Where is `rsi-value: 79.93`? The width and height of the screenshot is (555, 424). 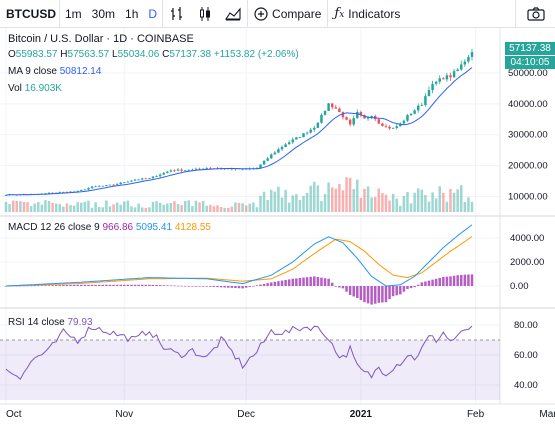 rsi-value: 79.93 is located at coordinates (80, 322).